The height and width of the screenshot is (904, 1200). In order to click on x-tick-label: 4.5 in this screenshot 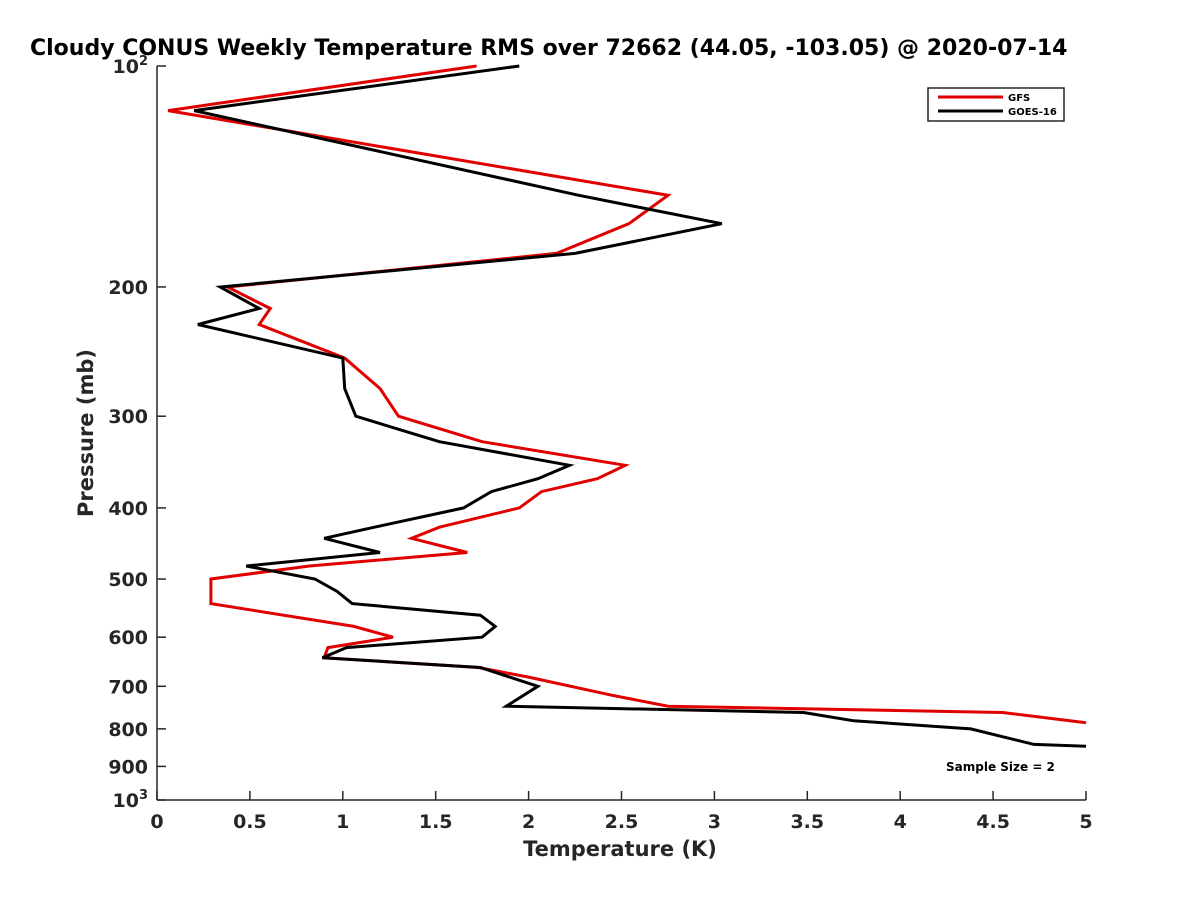, I will do `click(993, 822)`.